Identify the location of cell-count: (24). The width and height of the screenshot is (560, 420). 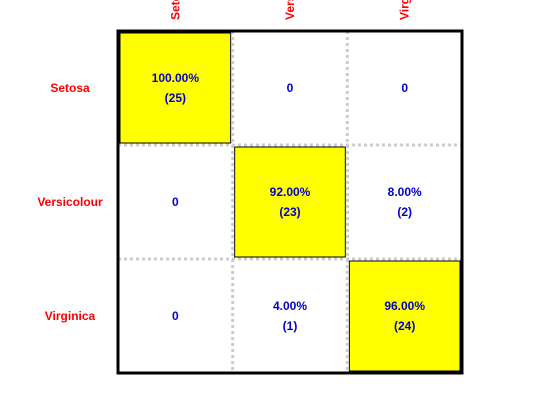
(404, 326).